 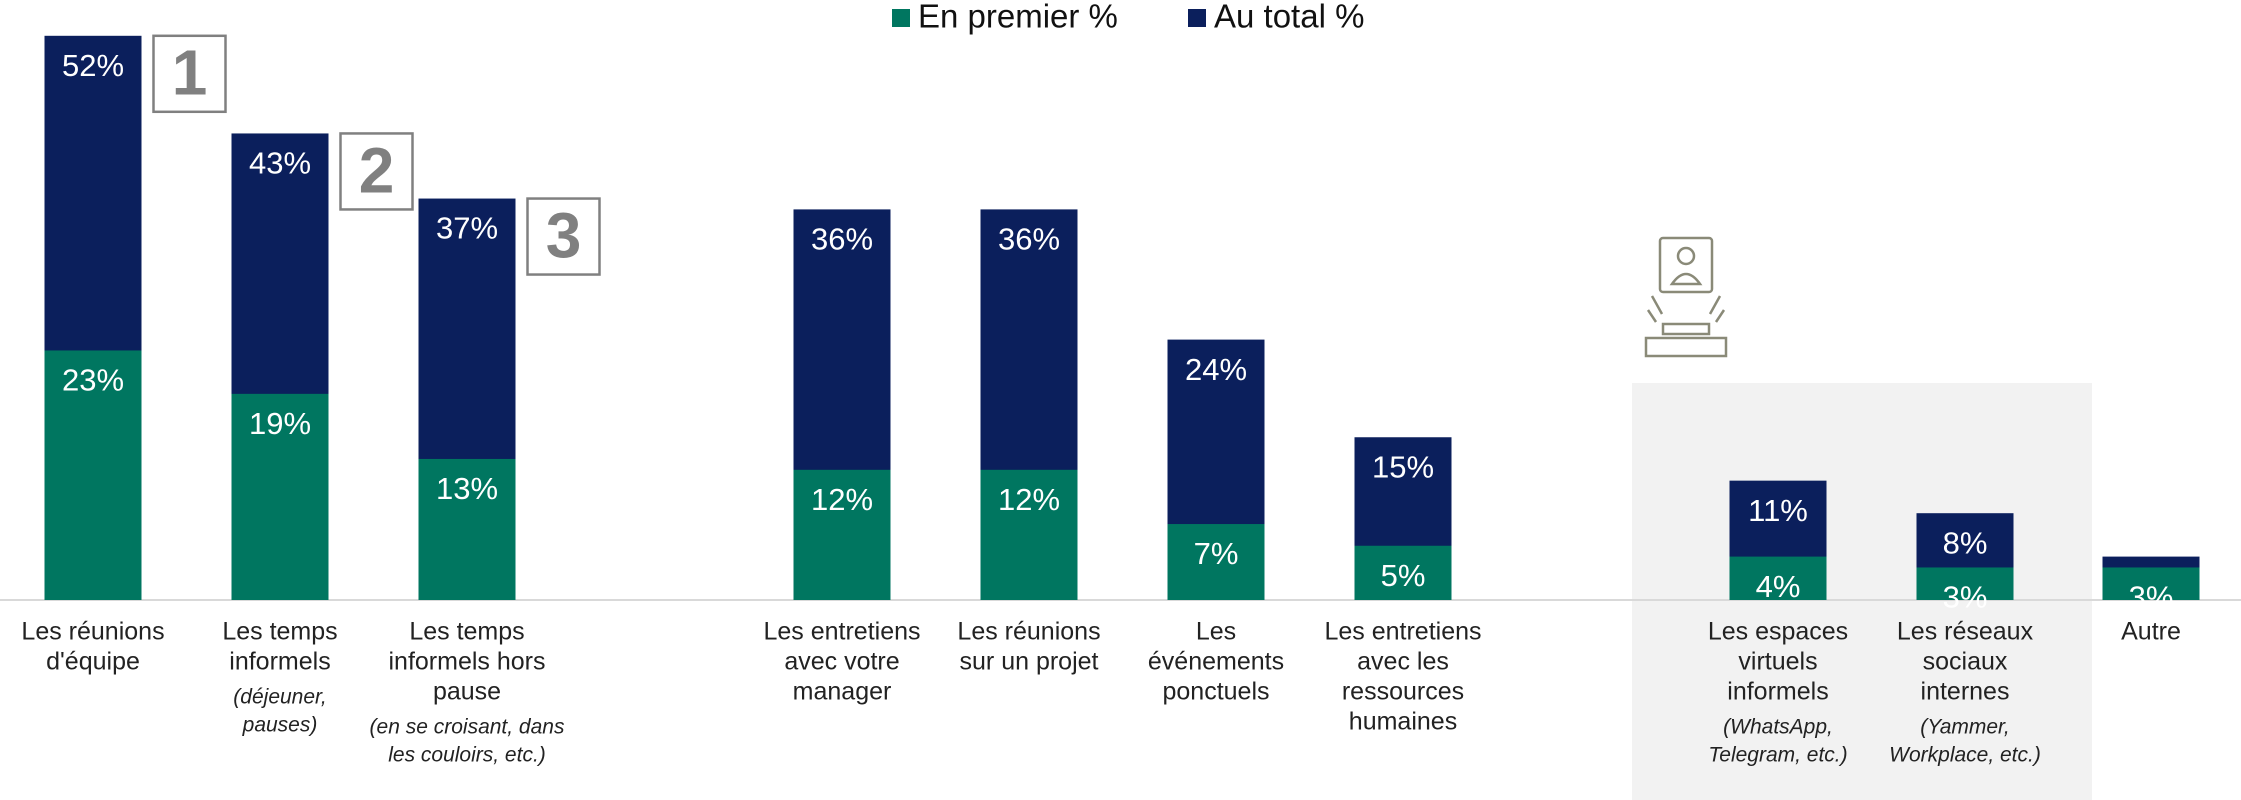 What do you see at coordinates (1029, 662) in the screenshot?
I see `category-label: sur un projet` at bounding box center [1029, 662].